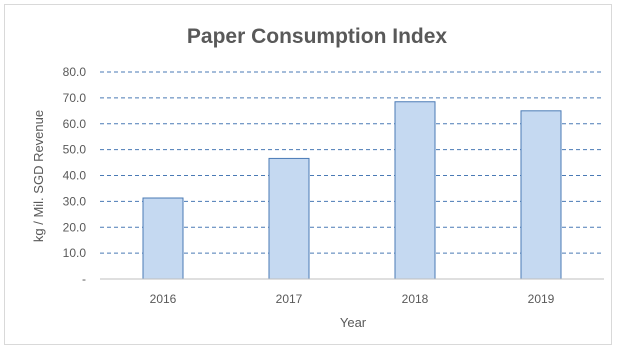 This screenshot has width=618, height=351. Describe the element at coordinates (75, 253) in the screenshot. I see `y-tick-label: 10.0` at that location.